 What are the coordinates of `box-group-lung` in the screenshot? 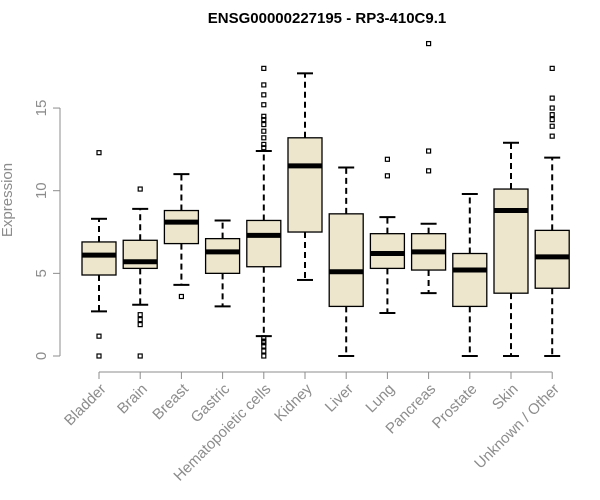 It's located at (387, 235).